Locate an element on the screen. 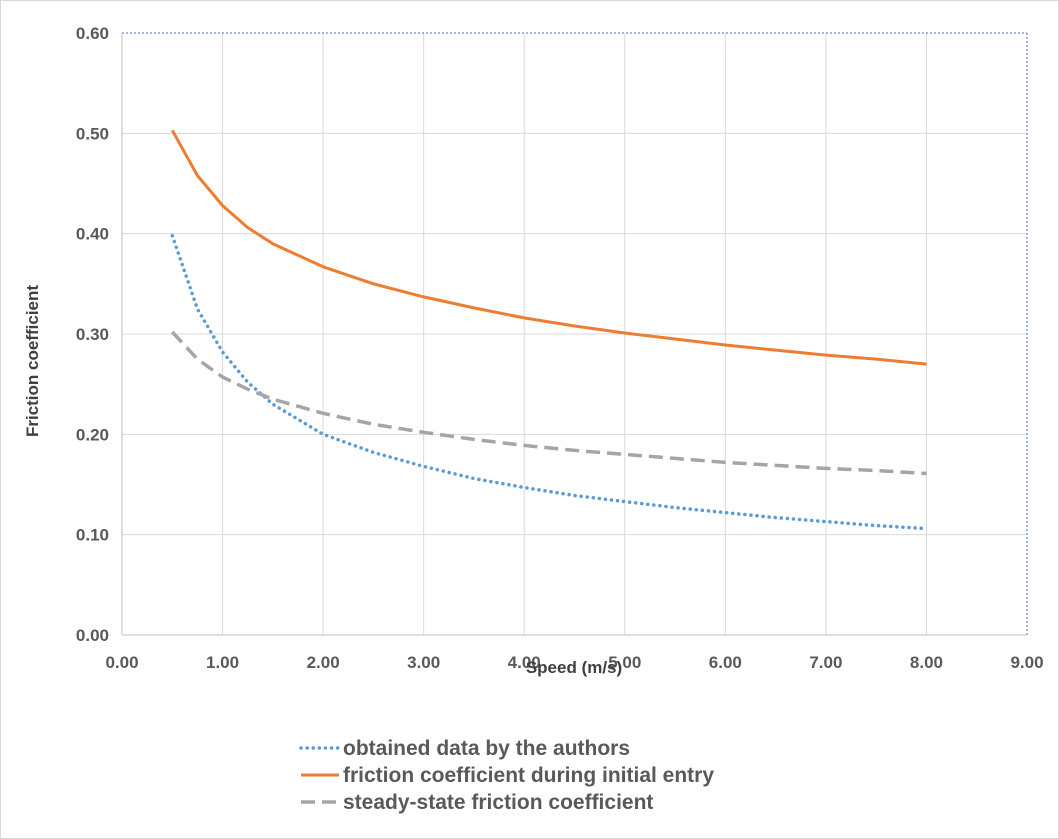  x-tick-label: 3.00 is located at coordinates (423, 662).